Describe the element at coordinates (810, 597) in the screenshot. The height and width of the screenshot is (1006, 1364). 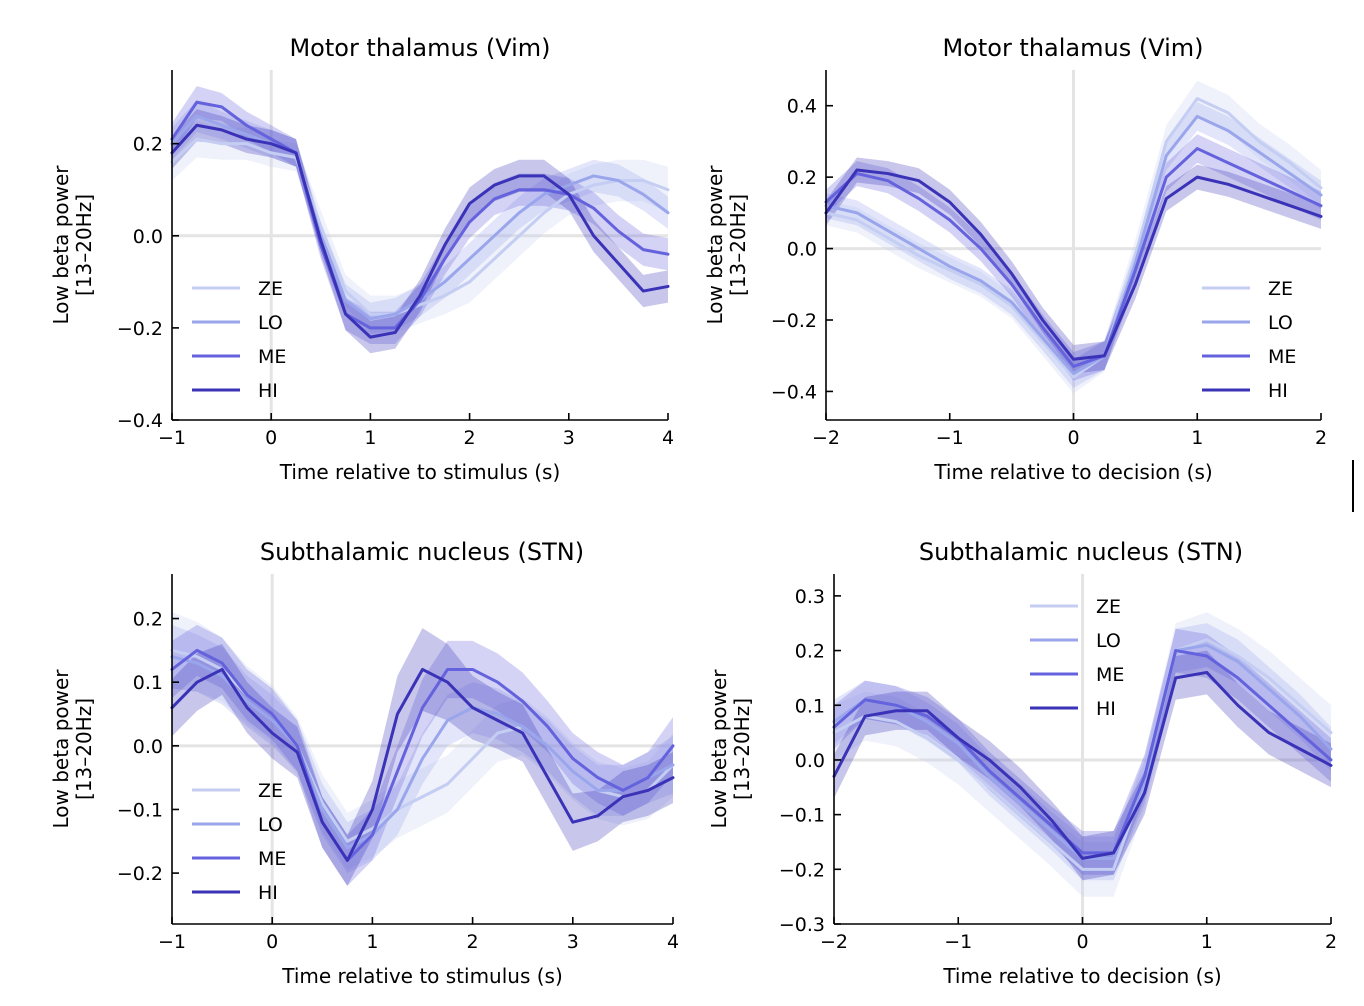
I see `y-tick-label: 0.3` at that location.